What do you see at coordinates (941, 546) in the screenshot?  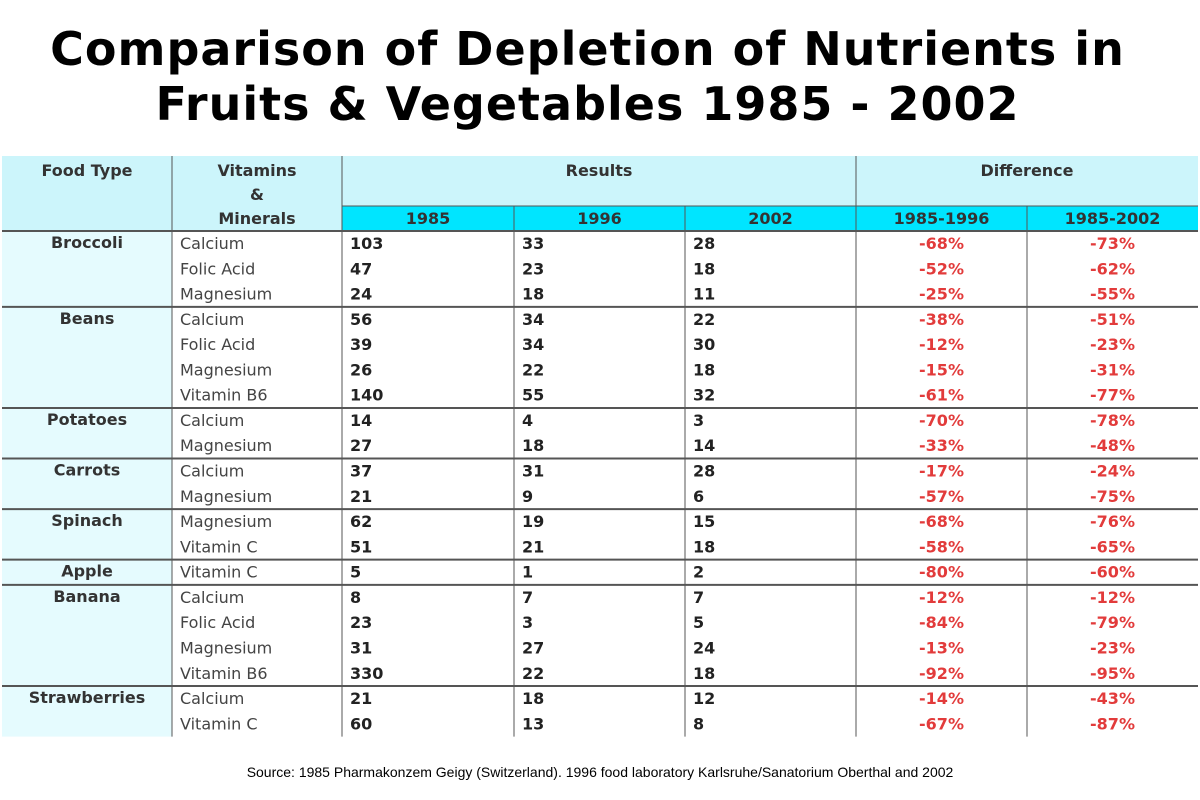 I see `difference-value: -58%` at bounding box center [941, 546].